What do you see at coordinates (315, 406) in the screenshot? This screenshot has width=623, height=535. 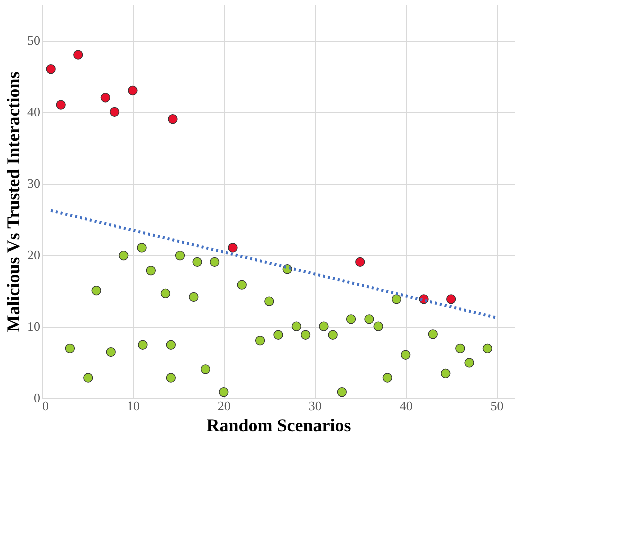 I see `x-tick-label: 30` at bounding box center [315, 406].